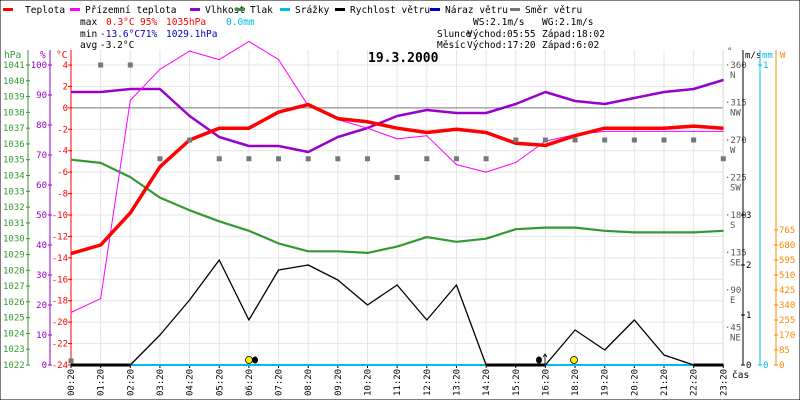 The image size is (800, 400). What do you see at coordinates (451, 45) in the screenshot?
I see `moon-label: Měsíc` at bounding box center [451, 45].